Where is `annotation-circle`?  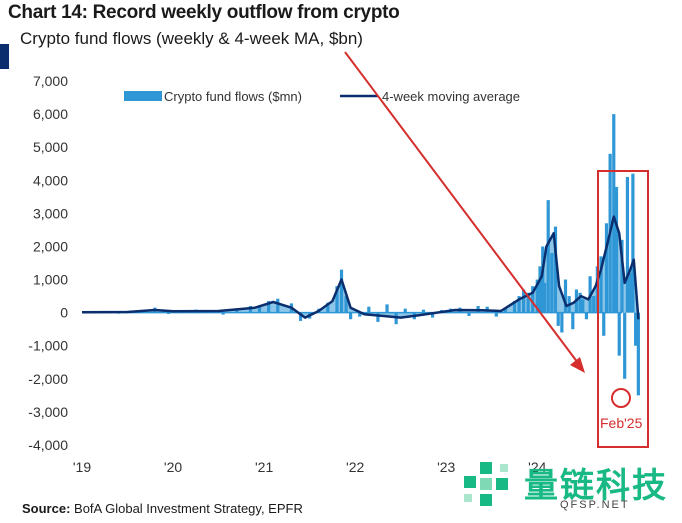
annotation-circle is located at coordinates (621, 398).